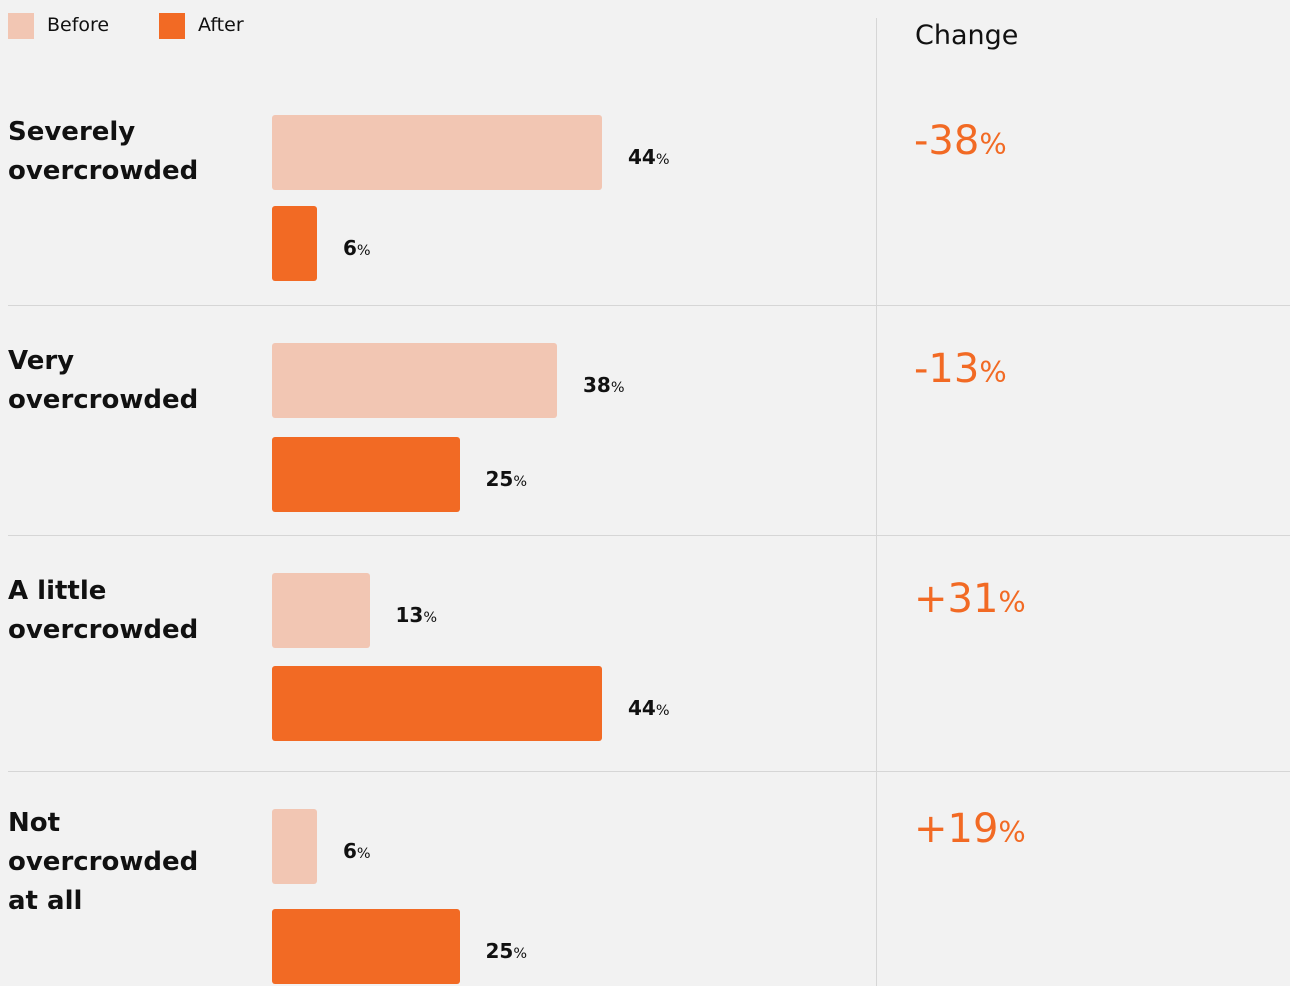 This screenshot has height=986, width=1290. What do you see at coordinates (103, 862) in the screenshot?
I see `category-label: Not overcrowded at all` at bounding box center [103, 862].